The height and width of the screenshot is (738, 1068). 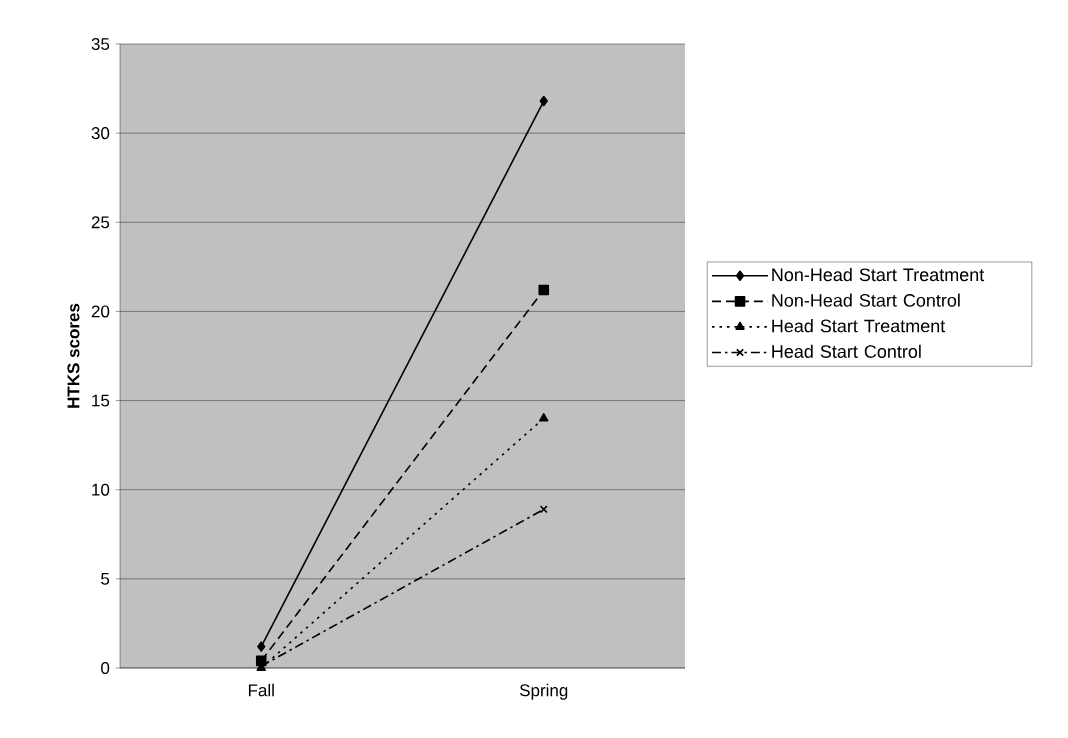 What do you see at coordinates (73, 355) in the screenshot?
I see `y-axis-title: HTKS scores` at bounding box center [73, 355].